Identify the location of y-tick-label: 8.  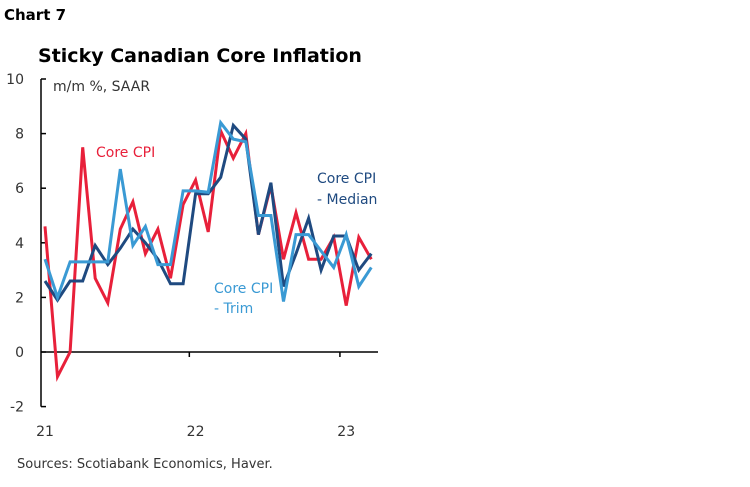
(19, 135).